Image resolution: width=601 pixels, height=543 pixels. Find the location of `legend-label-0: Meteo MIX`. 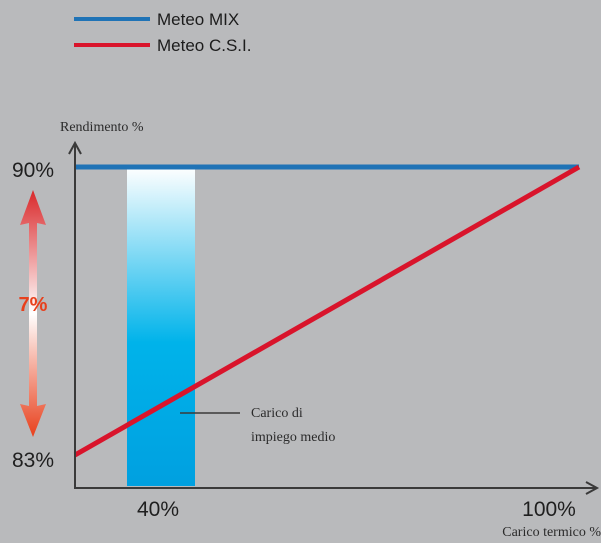

legend-label-0: Meteo MIX is located at coordinates (198, 19).